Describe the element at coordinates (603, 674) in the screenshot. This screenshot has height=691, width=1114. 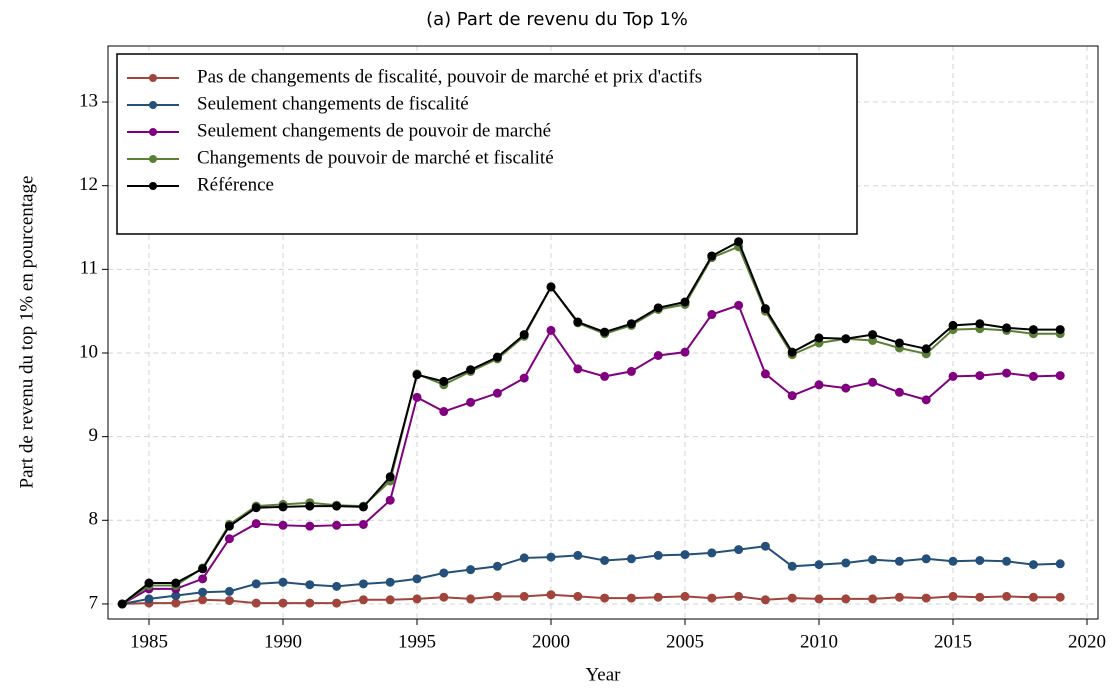
I see `x-axis-label: Year` at that location.